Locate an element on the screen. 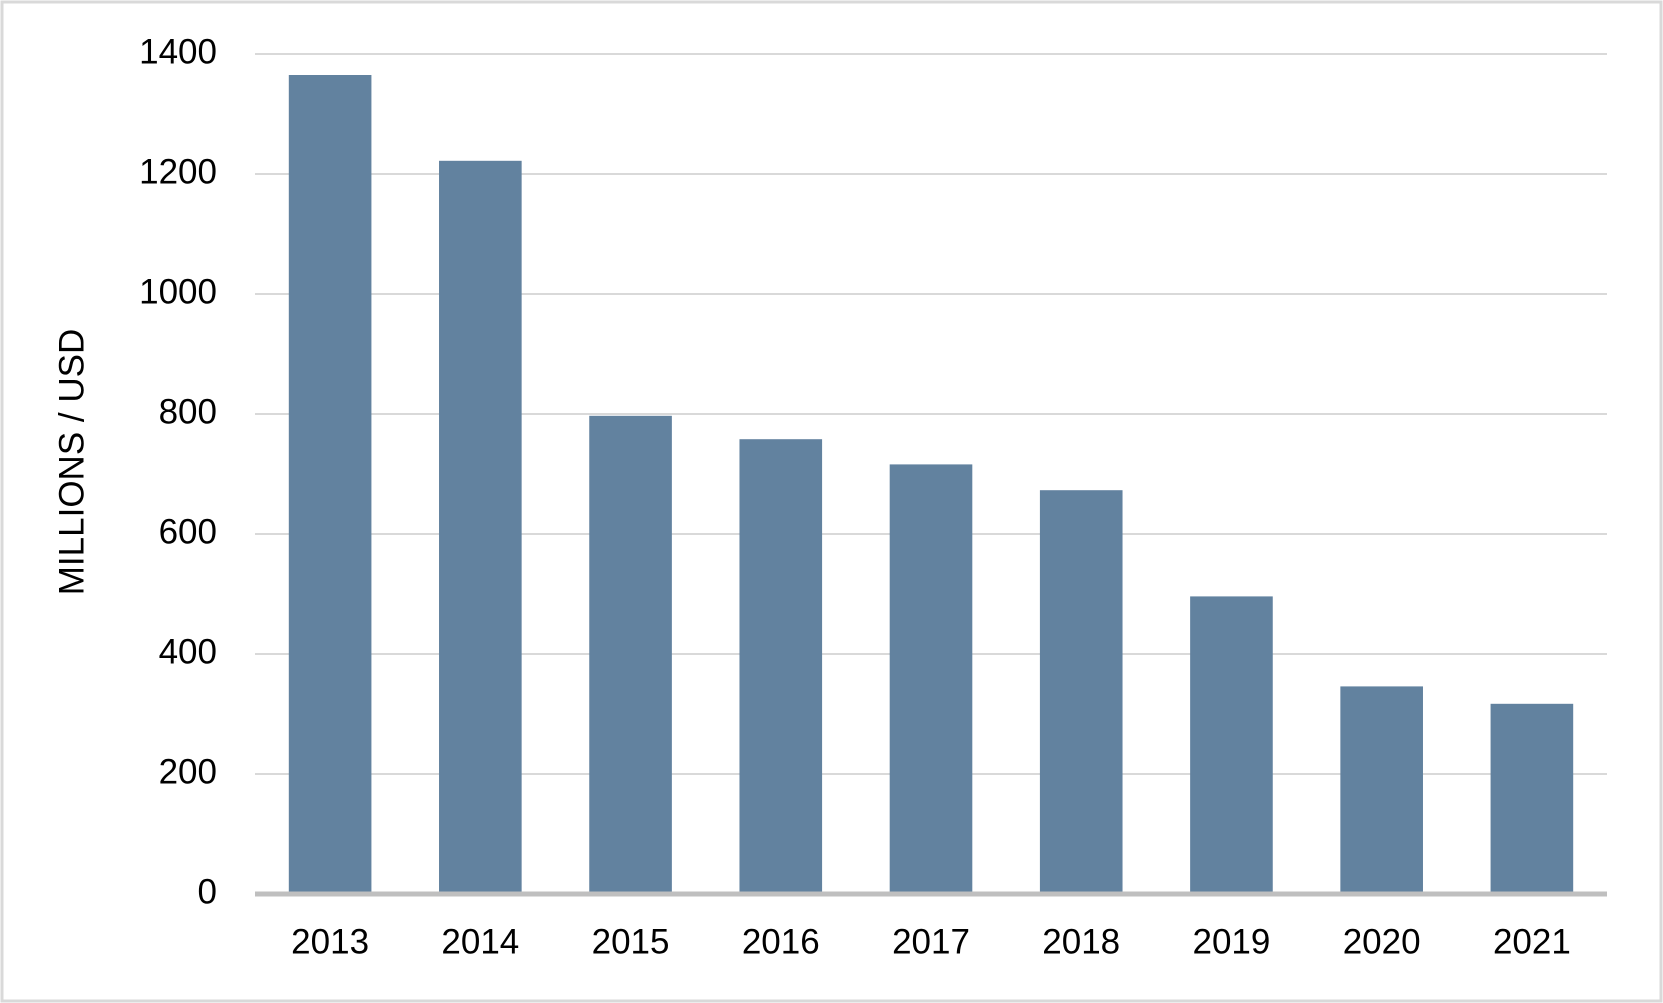 This screenshot has height=1003, width=1663. y-tick-label: 200 is located at coordinates (188, 771).